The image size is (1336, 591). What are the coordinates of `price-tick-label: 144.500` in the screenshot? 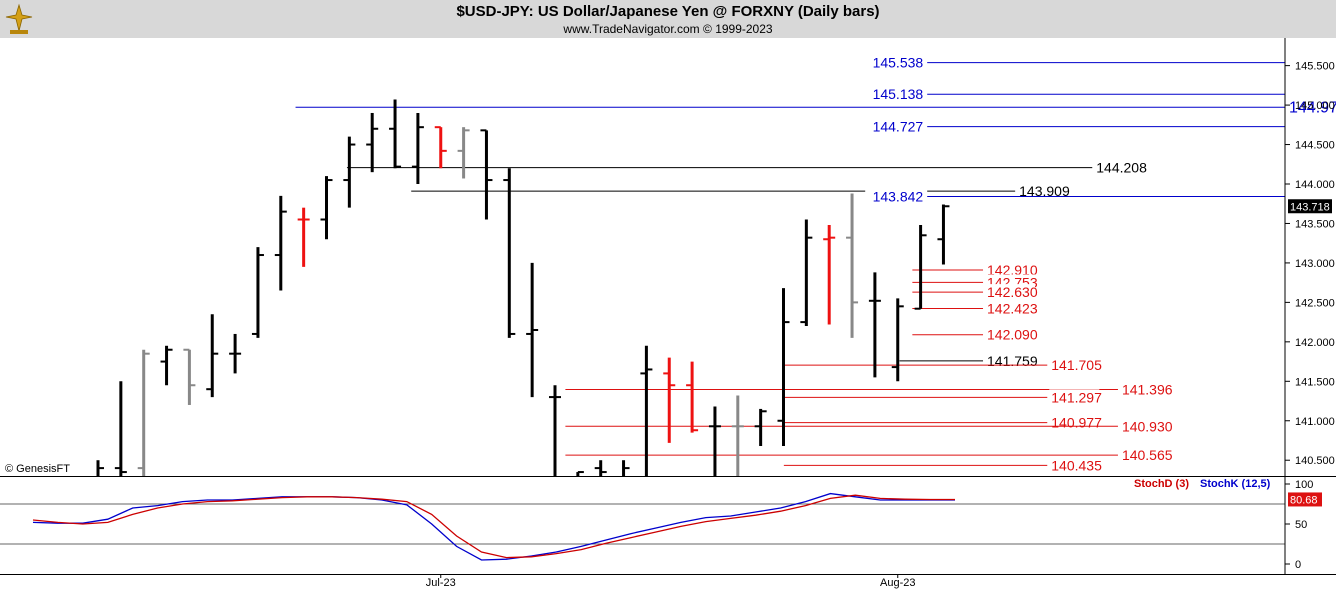 It's located at (1315, 146).